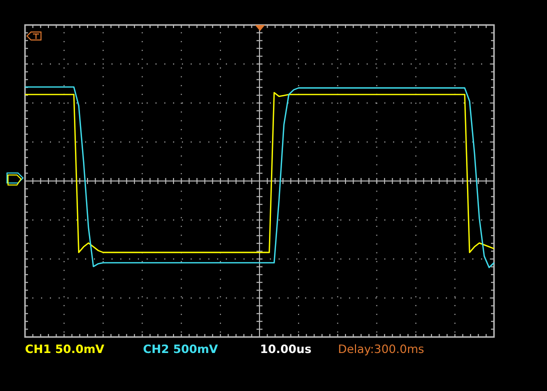 The image size is (547, 391). I want to click on text: Delay:300.0ms, so click(381, 349).